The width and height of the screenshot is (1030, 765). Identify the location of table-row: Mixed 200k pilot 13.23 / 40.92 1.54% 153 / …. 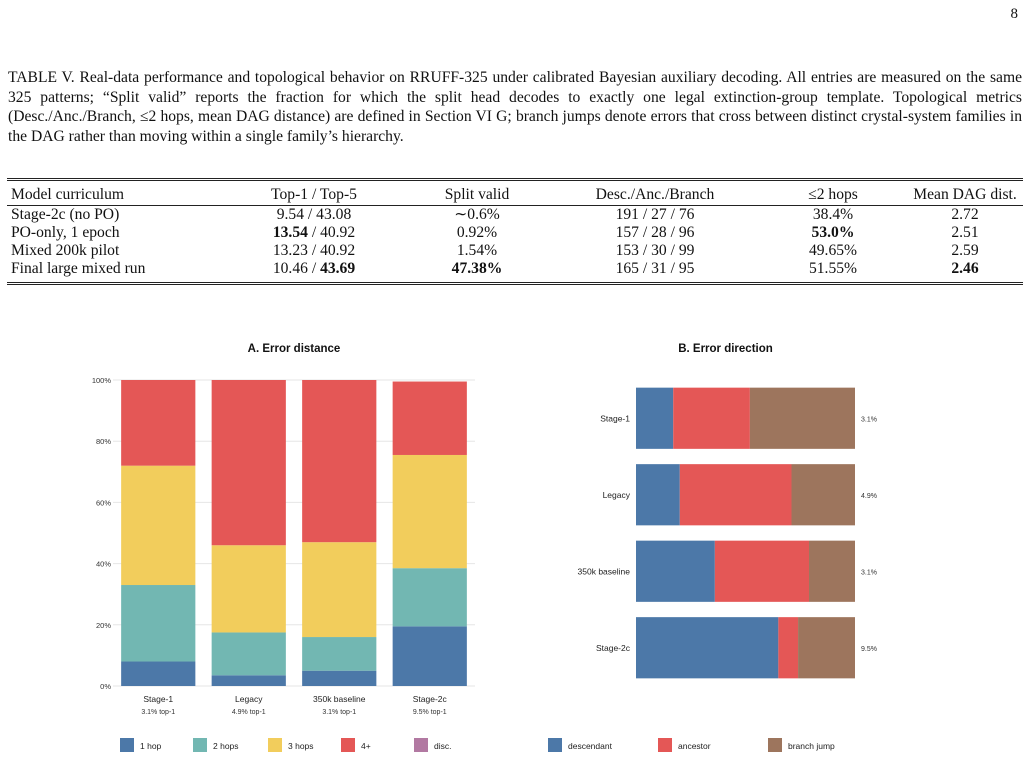
(515, 251).